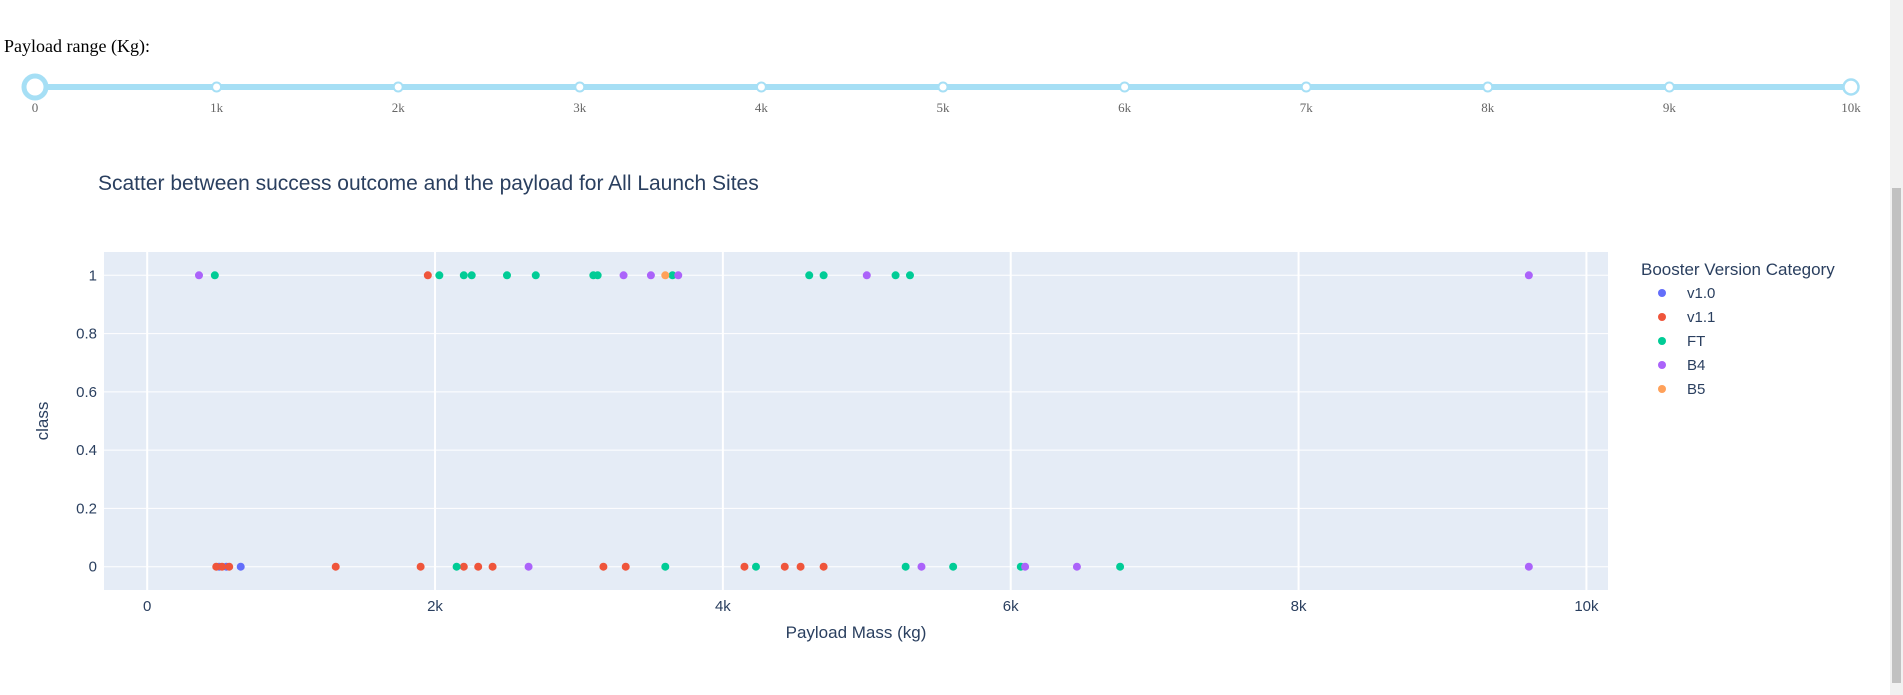  I want to click on y-tick-label: 0.4, so click(86, 450).